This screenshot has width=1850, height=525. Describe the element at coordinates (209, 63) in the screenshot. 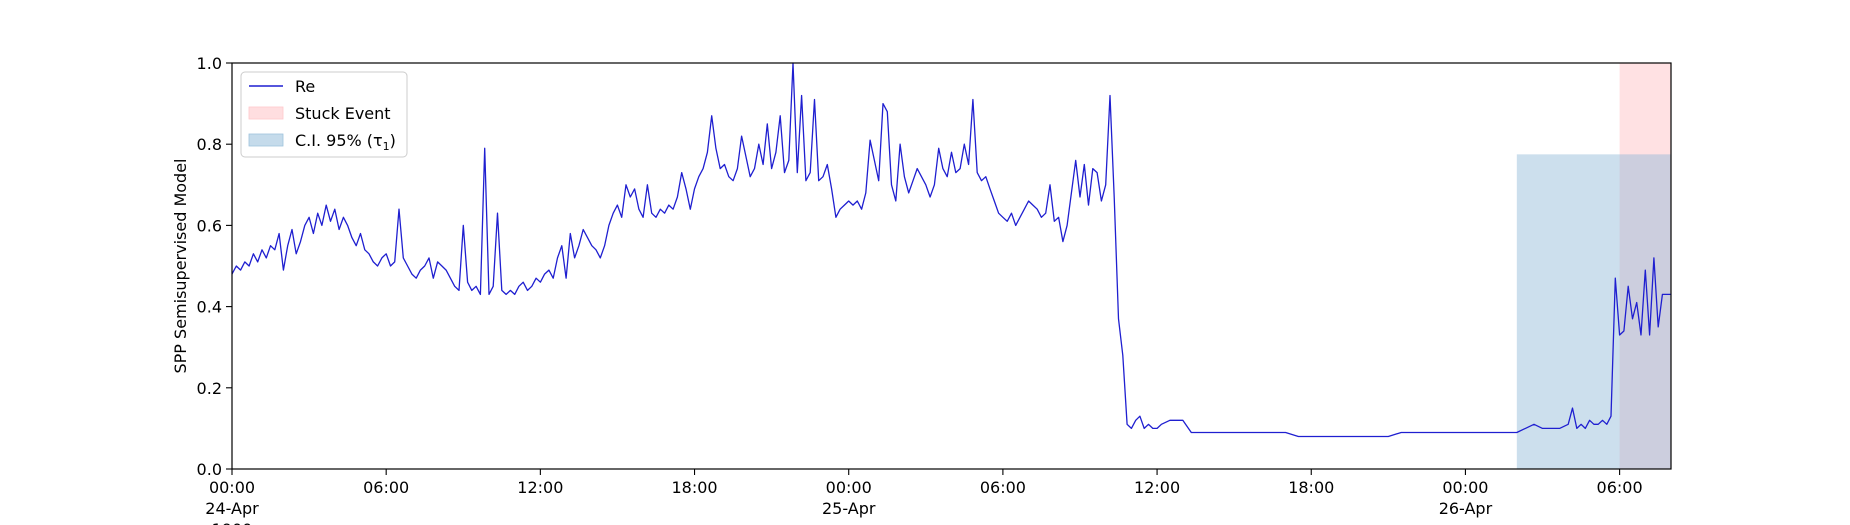

I see `y-tick-label: 1.0` at that location.